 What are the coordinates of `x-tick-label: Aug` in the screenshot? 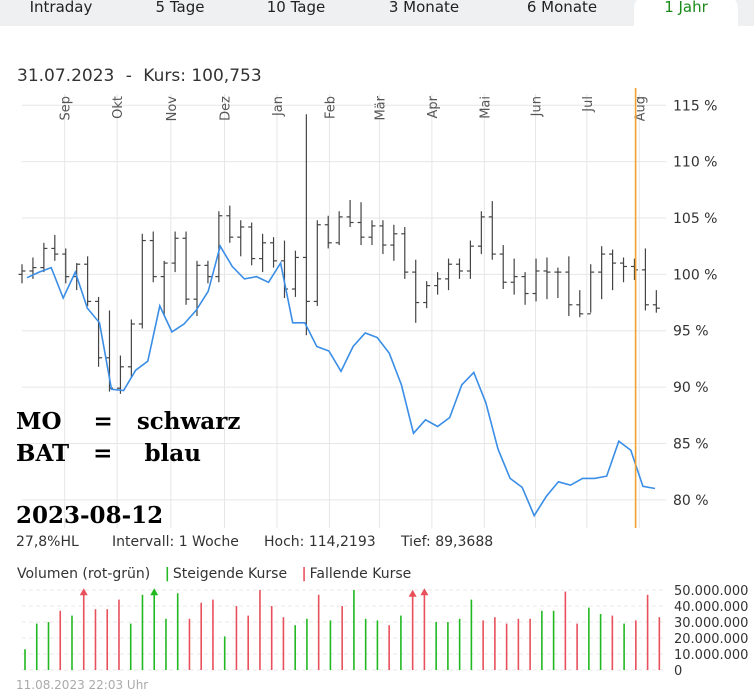 It's located at (640, 108).